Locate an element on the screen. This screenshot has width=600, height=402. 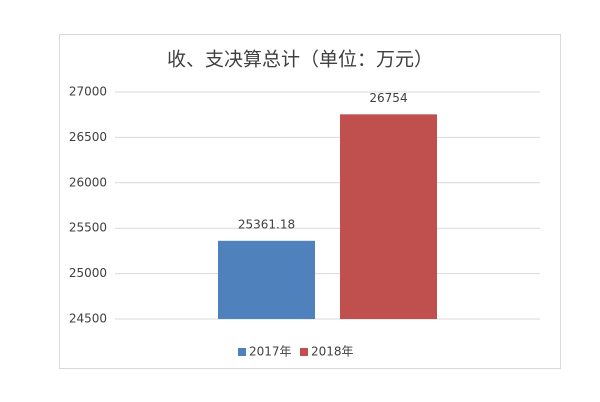
legend-label: 2017年 is located at coordinates (270, 352).